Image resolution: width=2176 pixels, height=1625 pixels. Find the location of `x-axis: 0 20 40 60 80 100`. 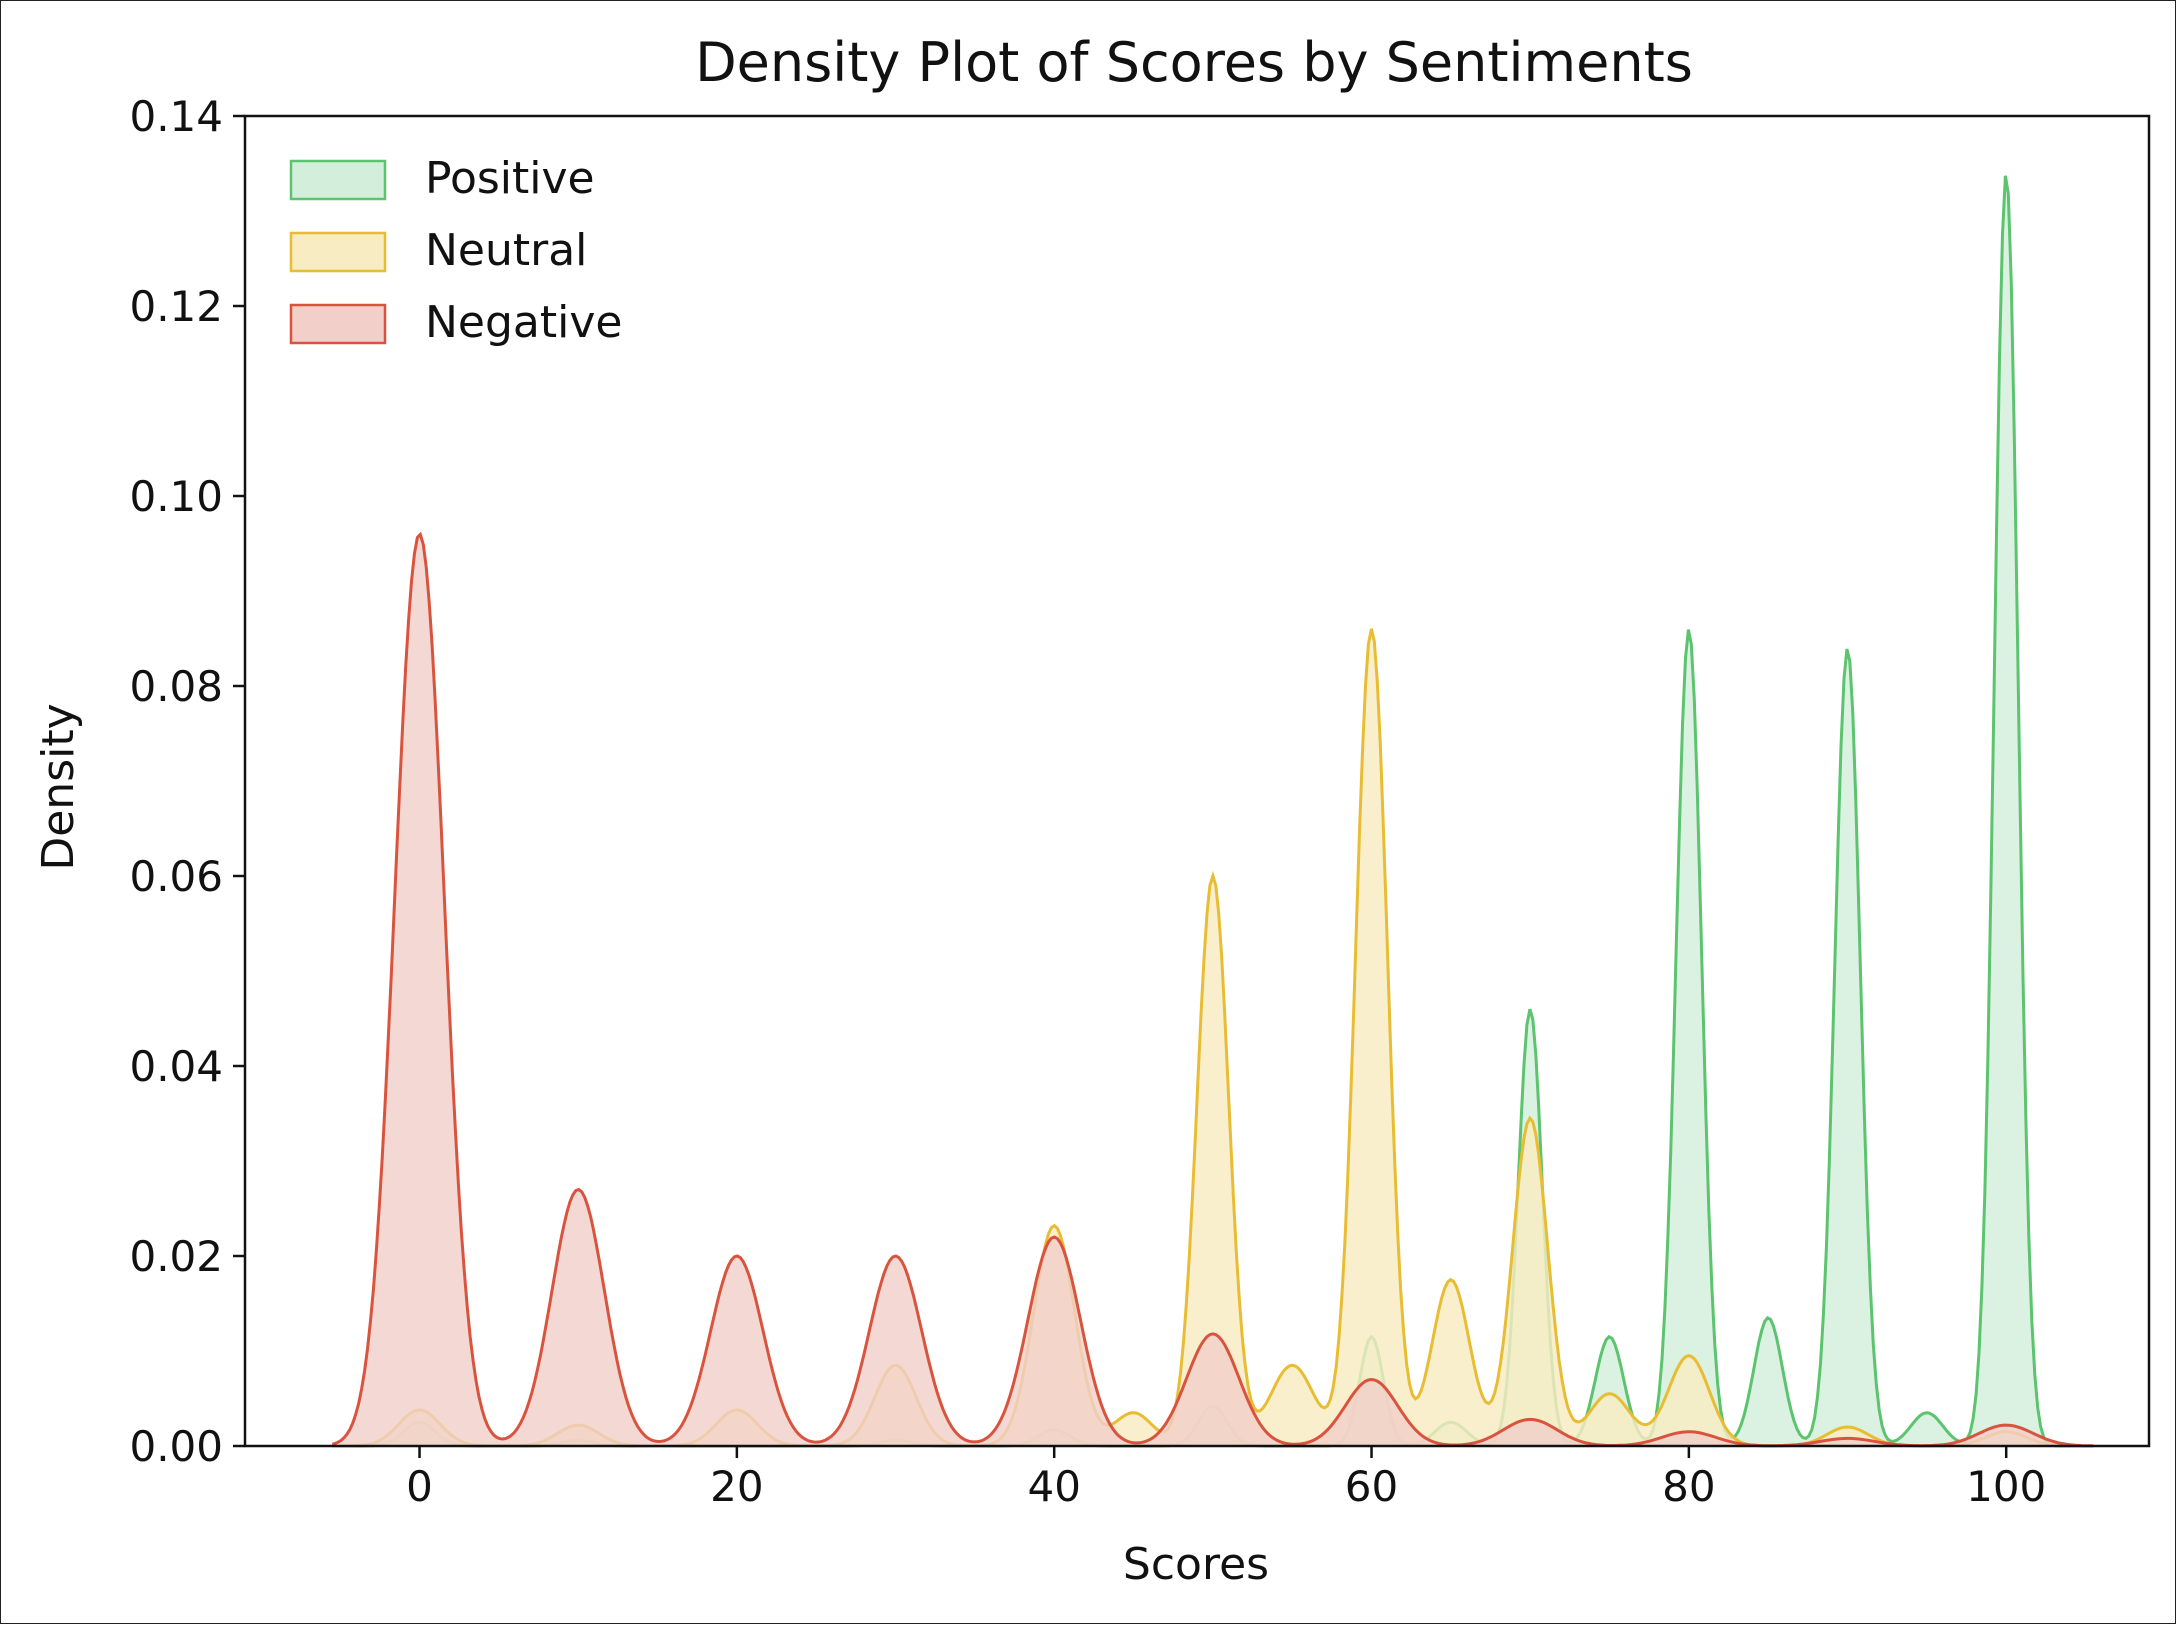

x-axis: 0 20 40 60 80 100 is located at coordinates (1226, 1478).